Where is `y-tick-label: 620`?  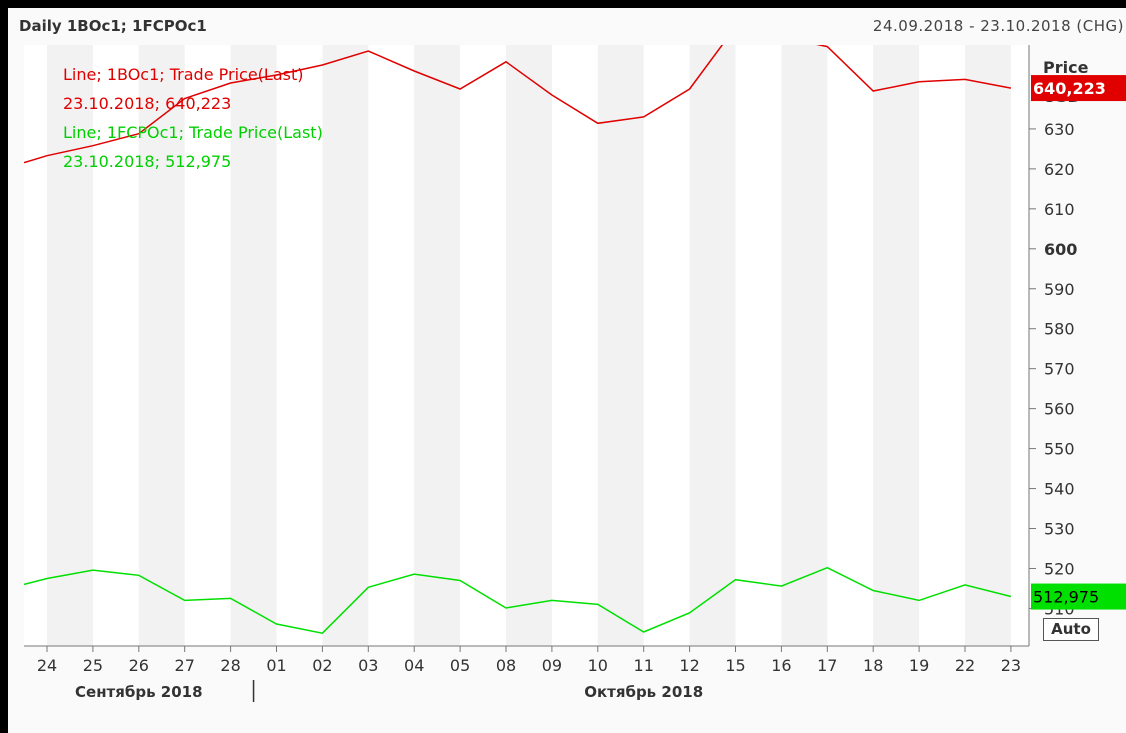
y-tick-label: 620 is located at coordinates (1059, 169).